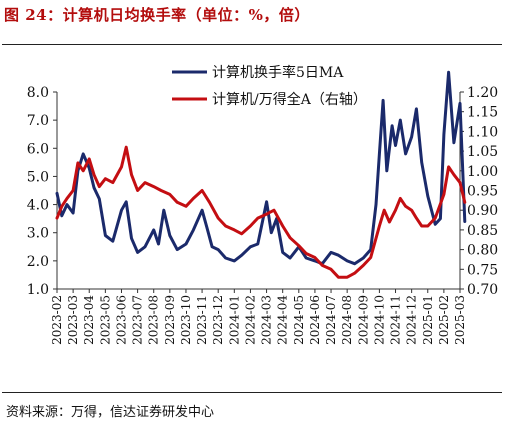 The width and height of the screenshot is (508, 425). I want to click on y-right-tick-label: 0.90, so click(482, 211).